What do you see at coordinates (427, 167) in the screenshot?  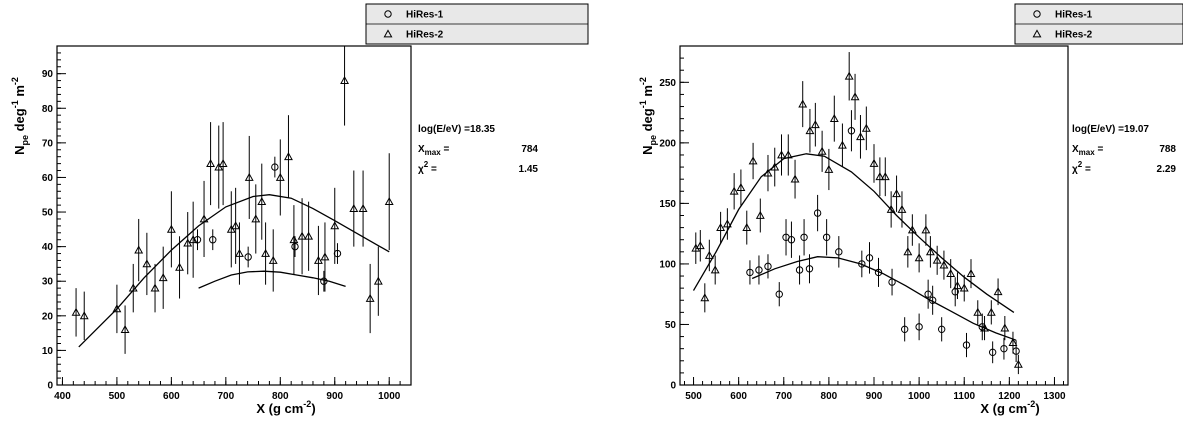 I see `chi2-label: χ2 =` at bounding box center [427, 167].